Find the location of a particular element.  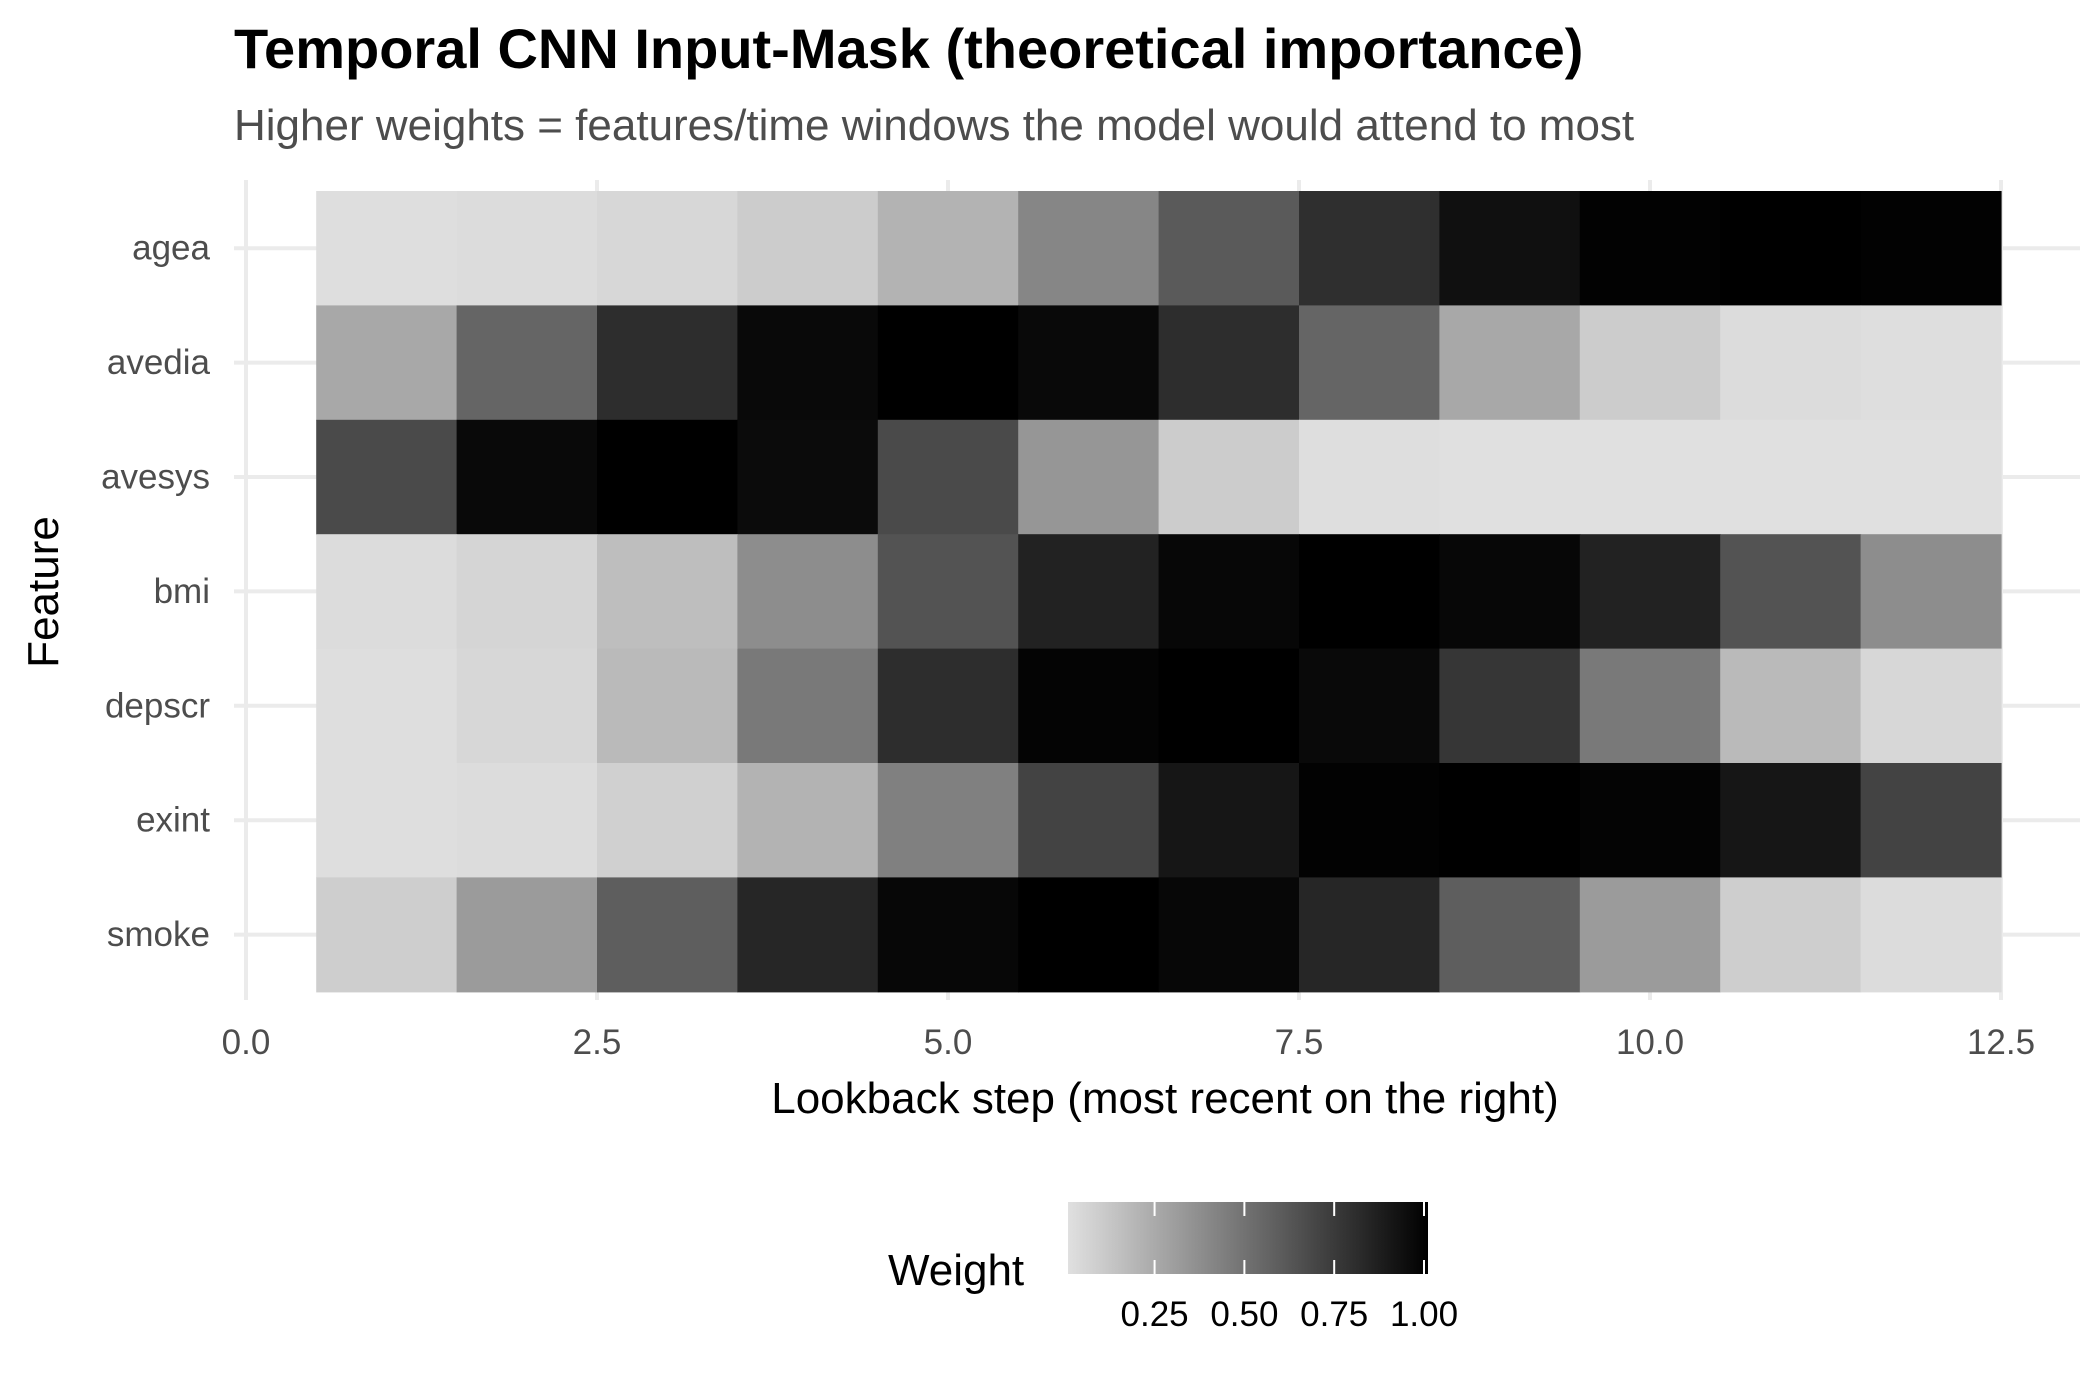

legend-tick-label: 0.75 is located at coordinates (1334, 1314).